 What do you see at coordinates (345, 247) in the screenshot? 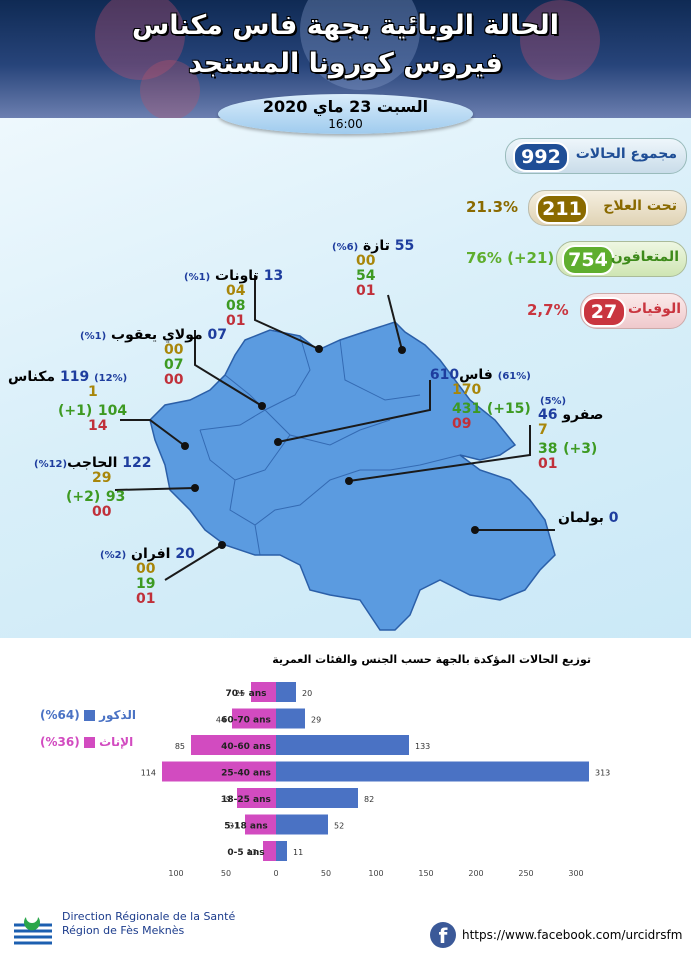
I see `taza-pct: (6%)` at bounding box center [345, 247].